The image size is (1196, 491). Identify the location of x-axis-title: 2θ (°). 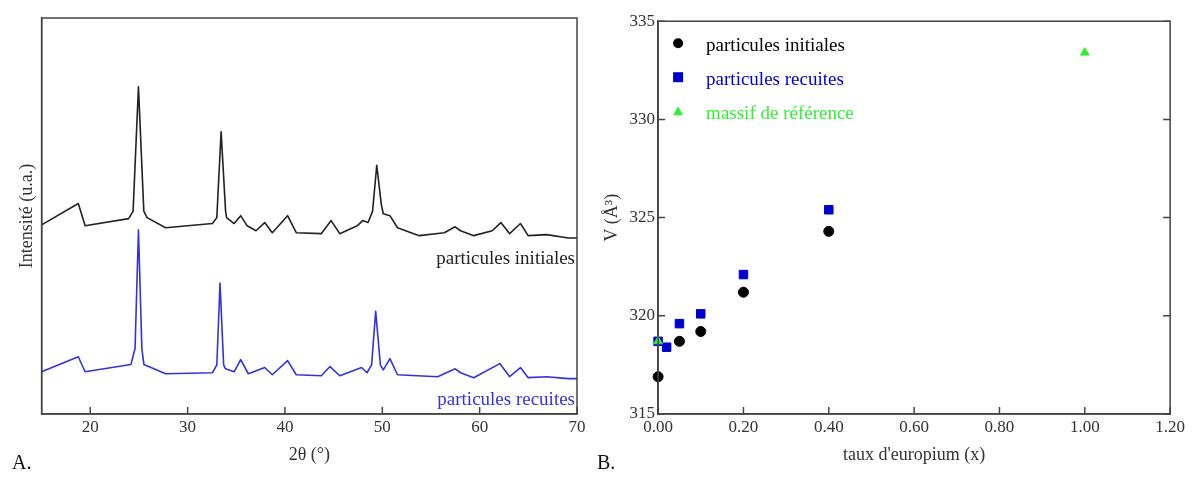
(309, 454).